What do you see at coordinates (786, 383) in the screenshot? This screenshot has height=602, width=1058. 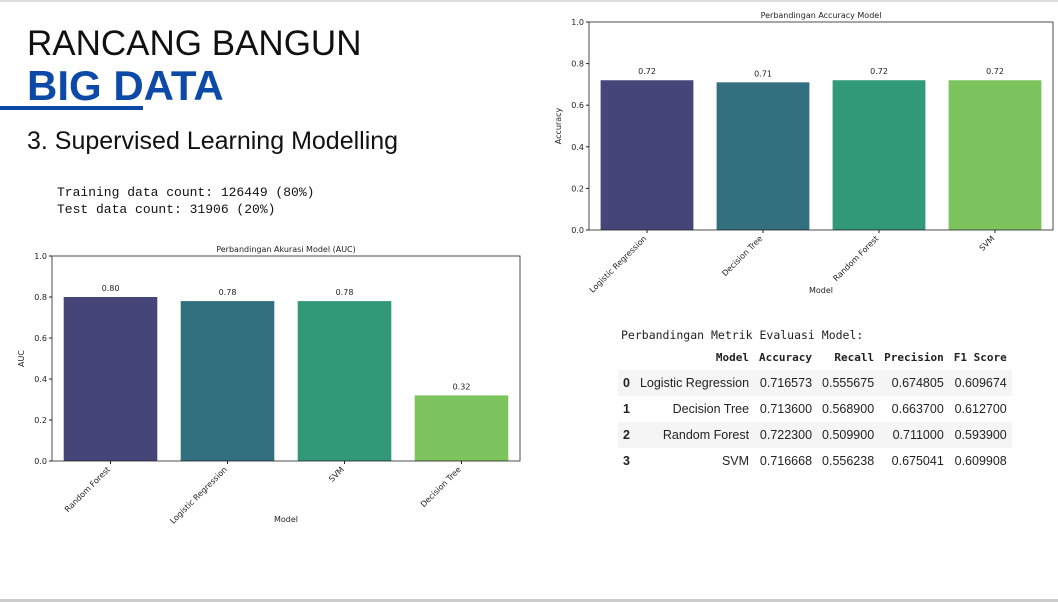 I see `table-cell: 0.716573` at bounding box center [786, 383].